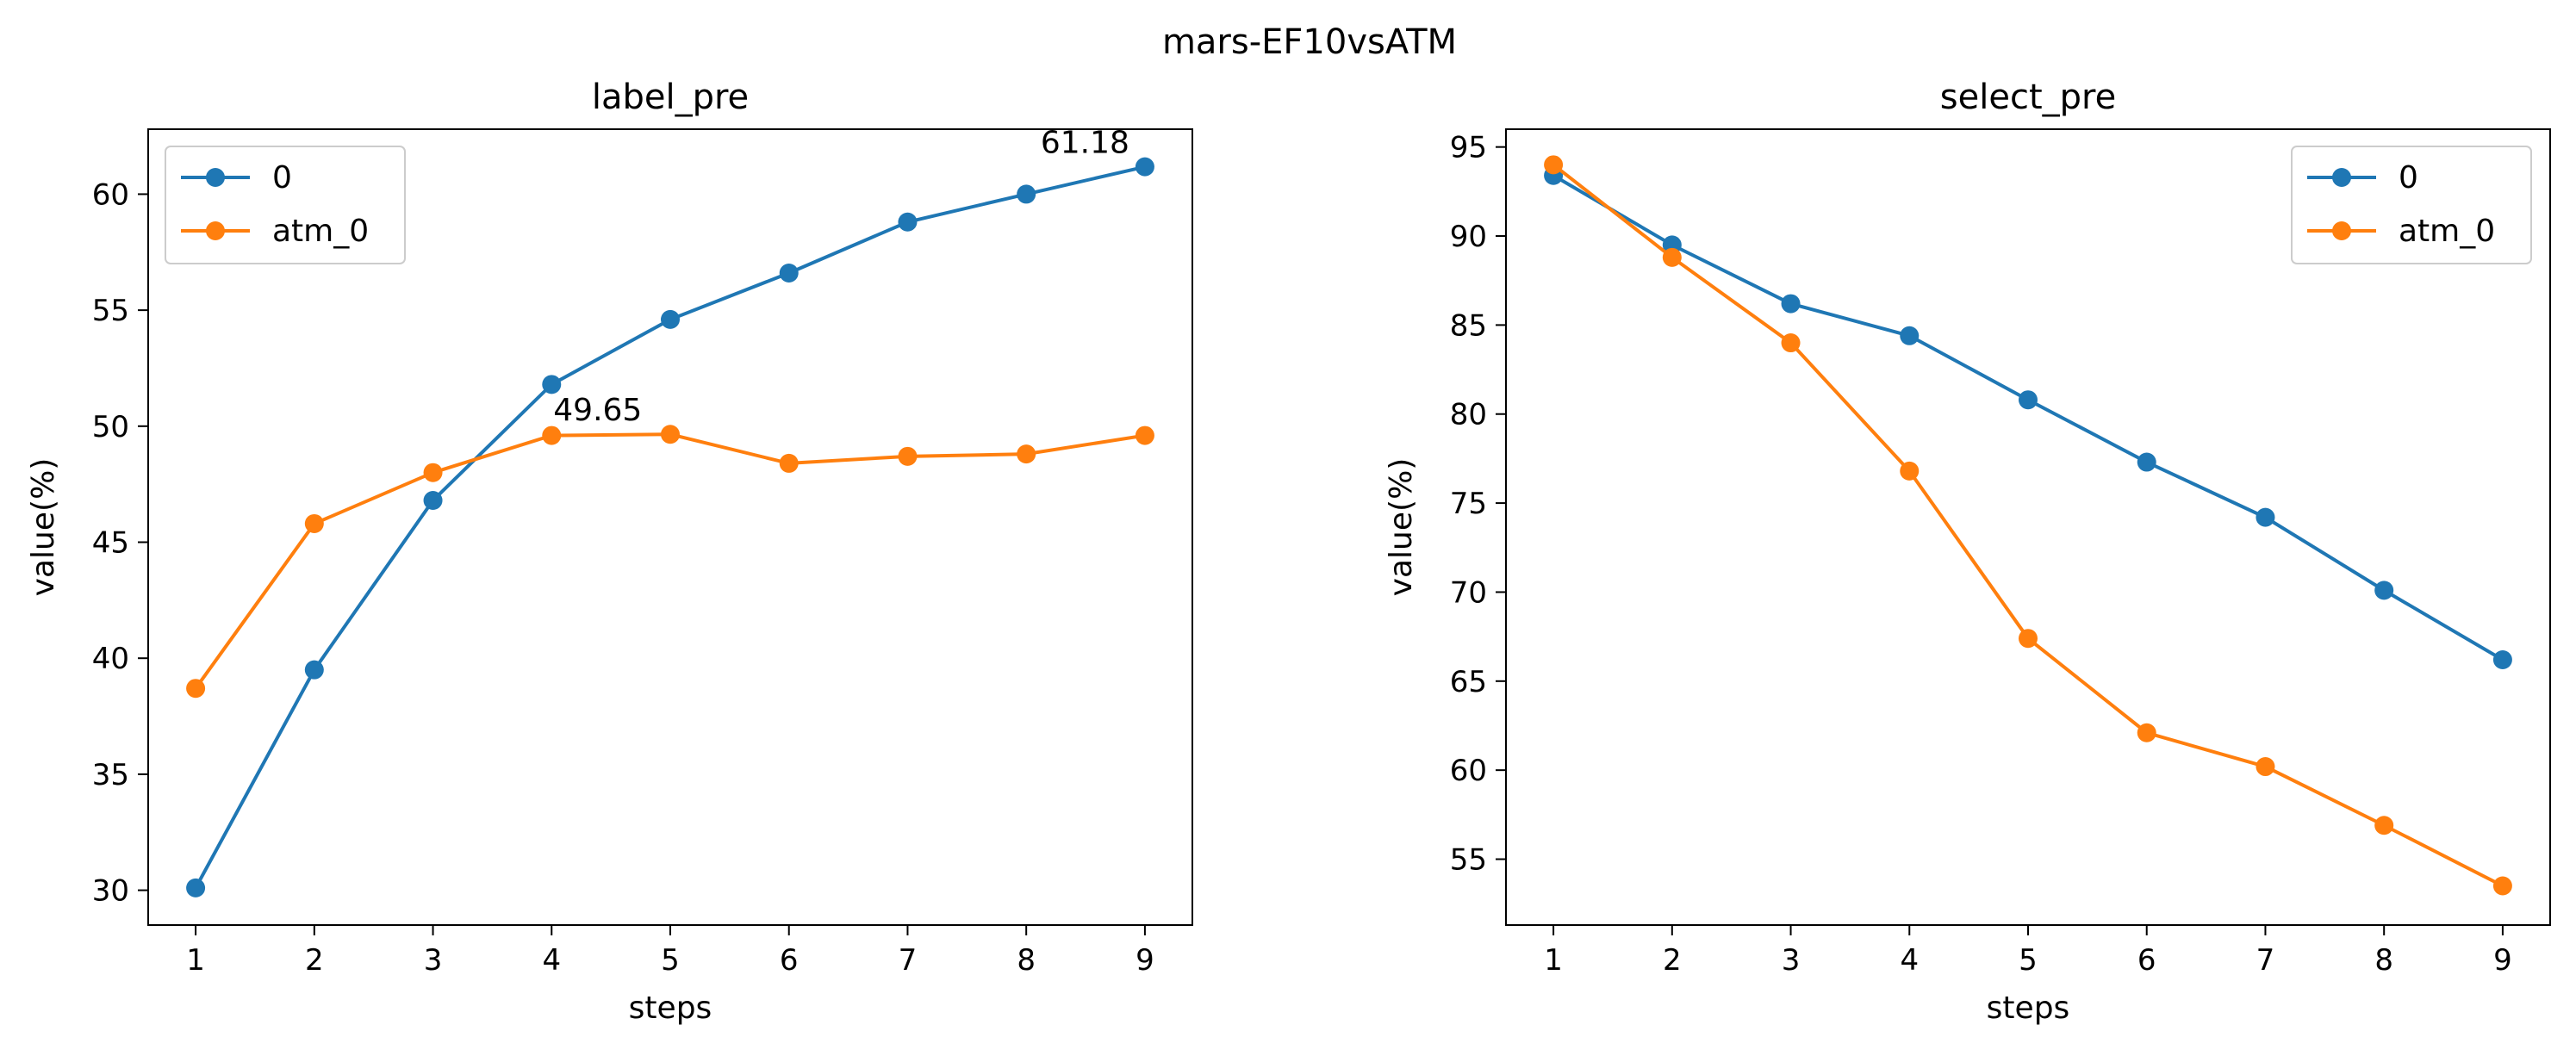 The width and height of the screenshot is (2576, 1062). Describe the element at coordinates (1469, 592) in the screenshot. I see `y-tick-label: 70` at that location.